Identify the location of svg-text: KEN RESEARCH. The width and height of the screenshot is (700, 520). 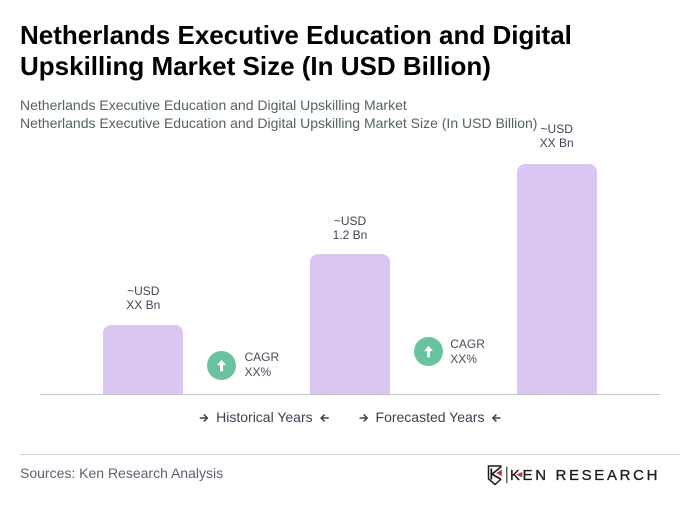
(583, 475).